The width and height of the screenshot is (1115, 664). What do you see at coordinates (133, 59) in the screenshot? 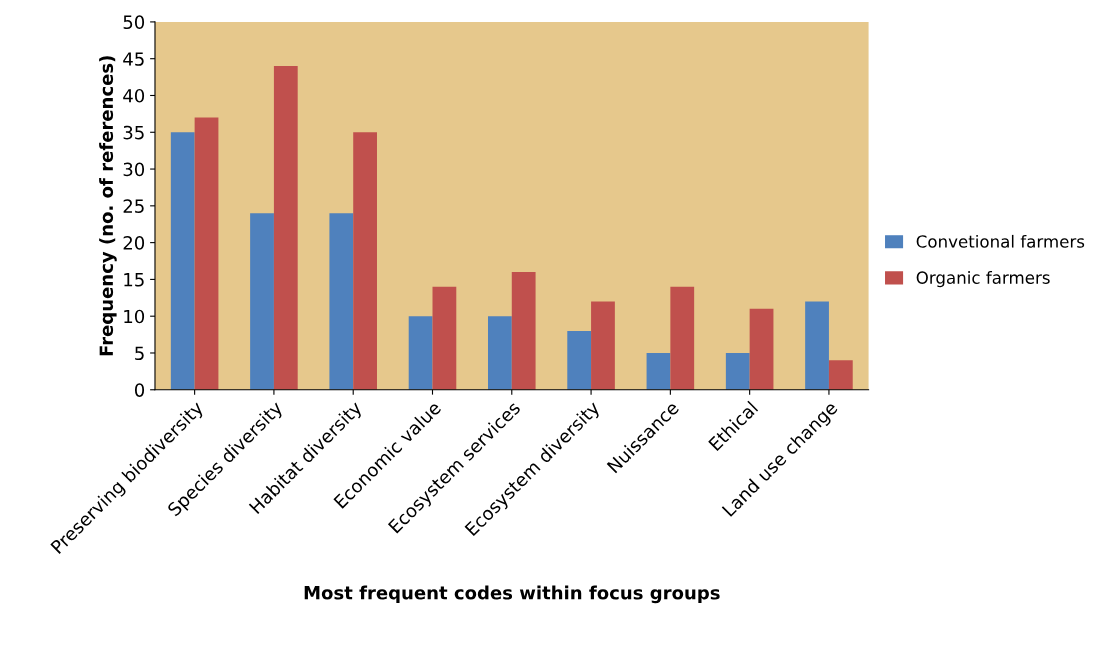
I see `y-tick-label: 45` at bounding box center [133, 59].